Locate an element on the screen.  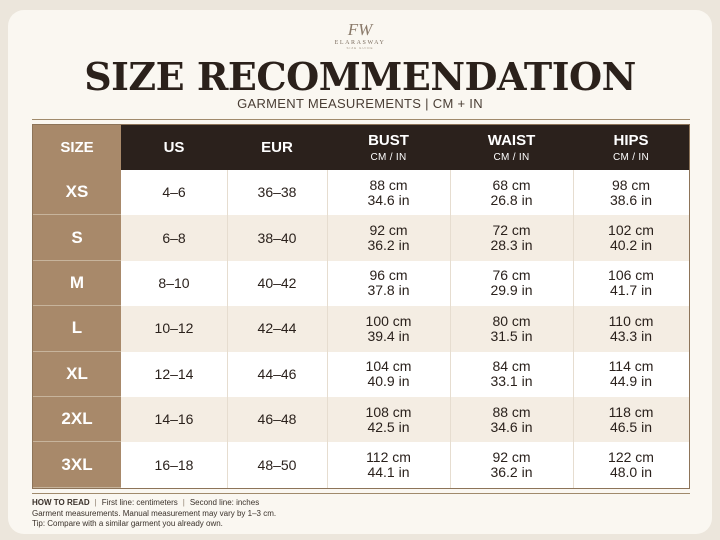
bust-cell: 92 cm 36.2 in is located at coordinates (388, 237).